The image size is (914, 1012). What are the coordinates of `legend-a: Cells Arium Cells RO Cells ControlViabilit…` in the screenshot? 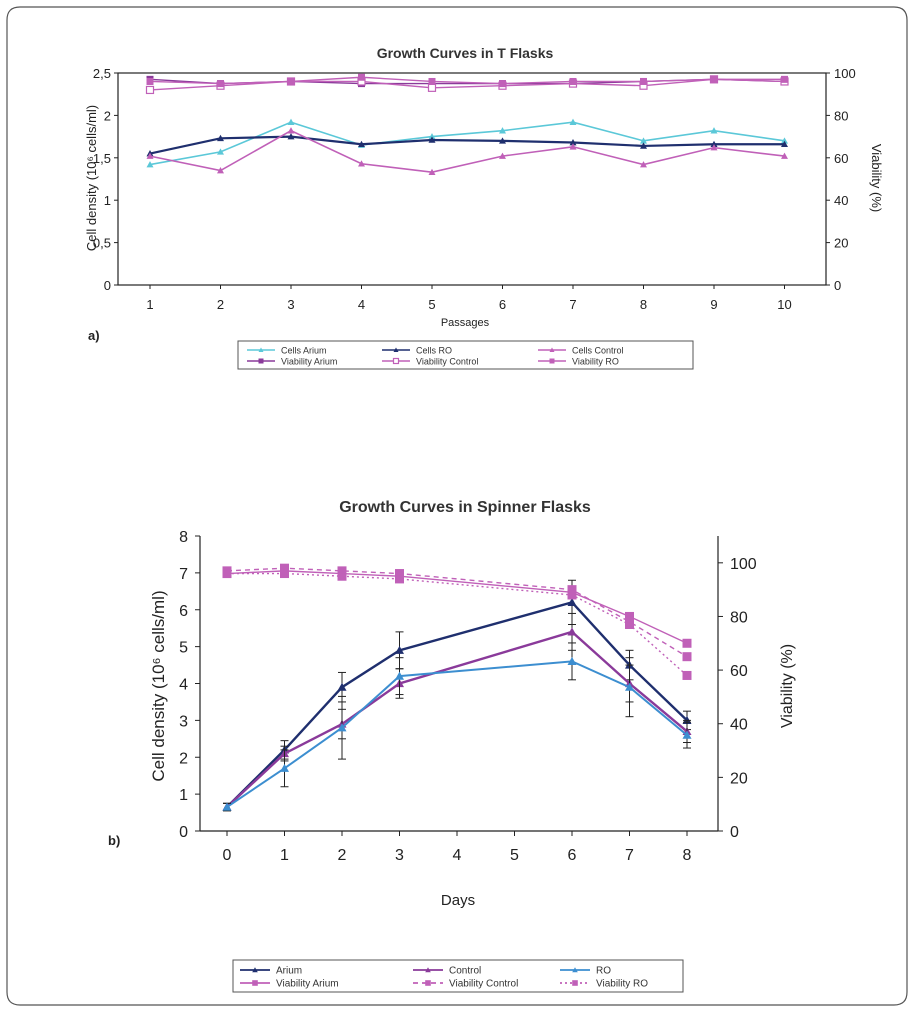 It's located at (465, 355).